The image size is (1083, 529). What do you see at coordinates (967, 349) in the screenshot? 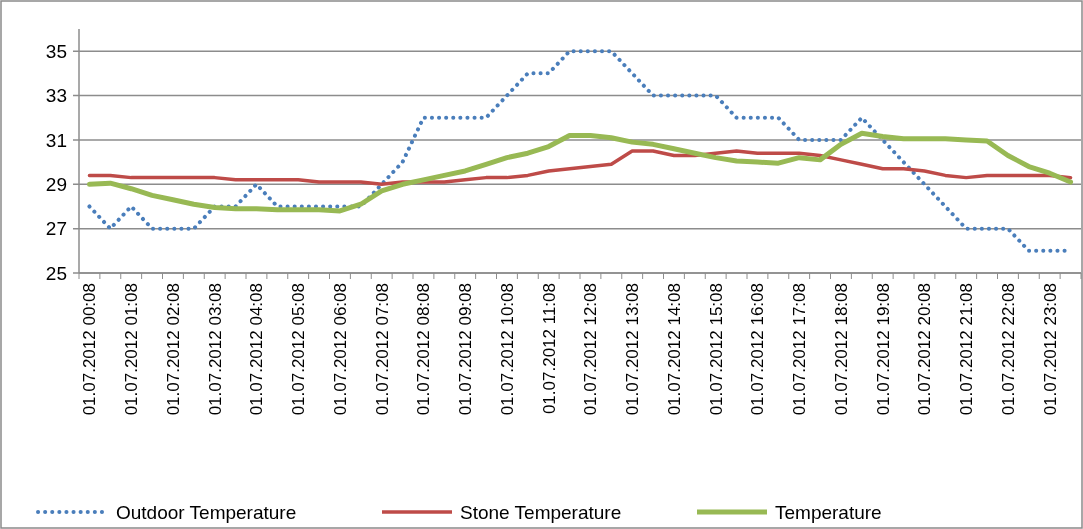
I see `x-tick-label: 01.07.2012 21:08` at bounding box center [967, 349].